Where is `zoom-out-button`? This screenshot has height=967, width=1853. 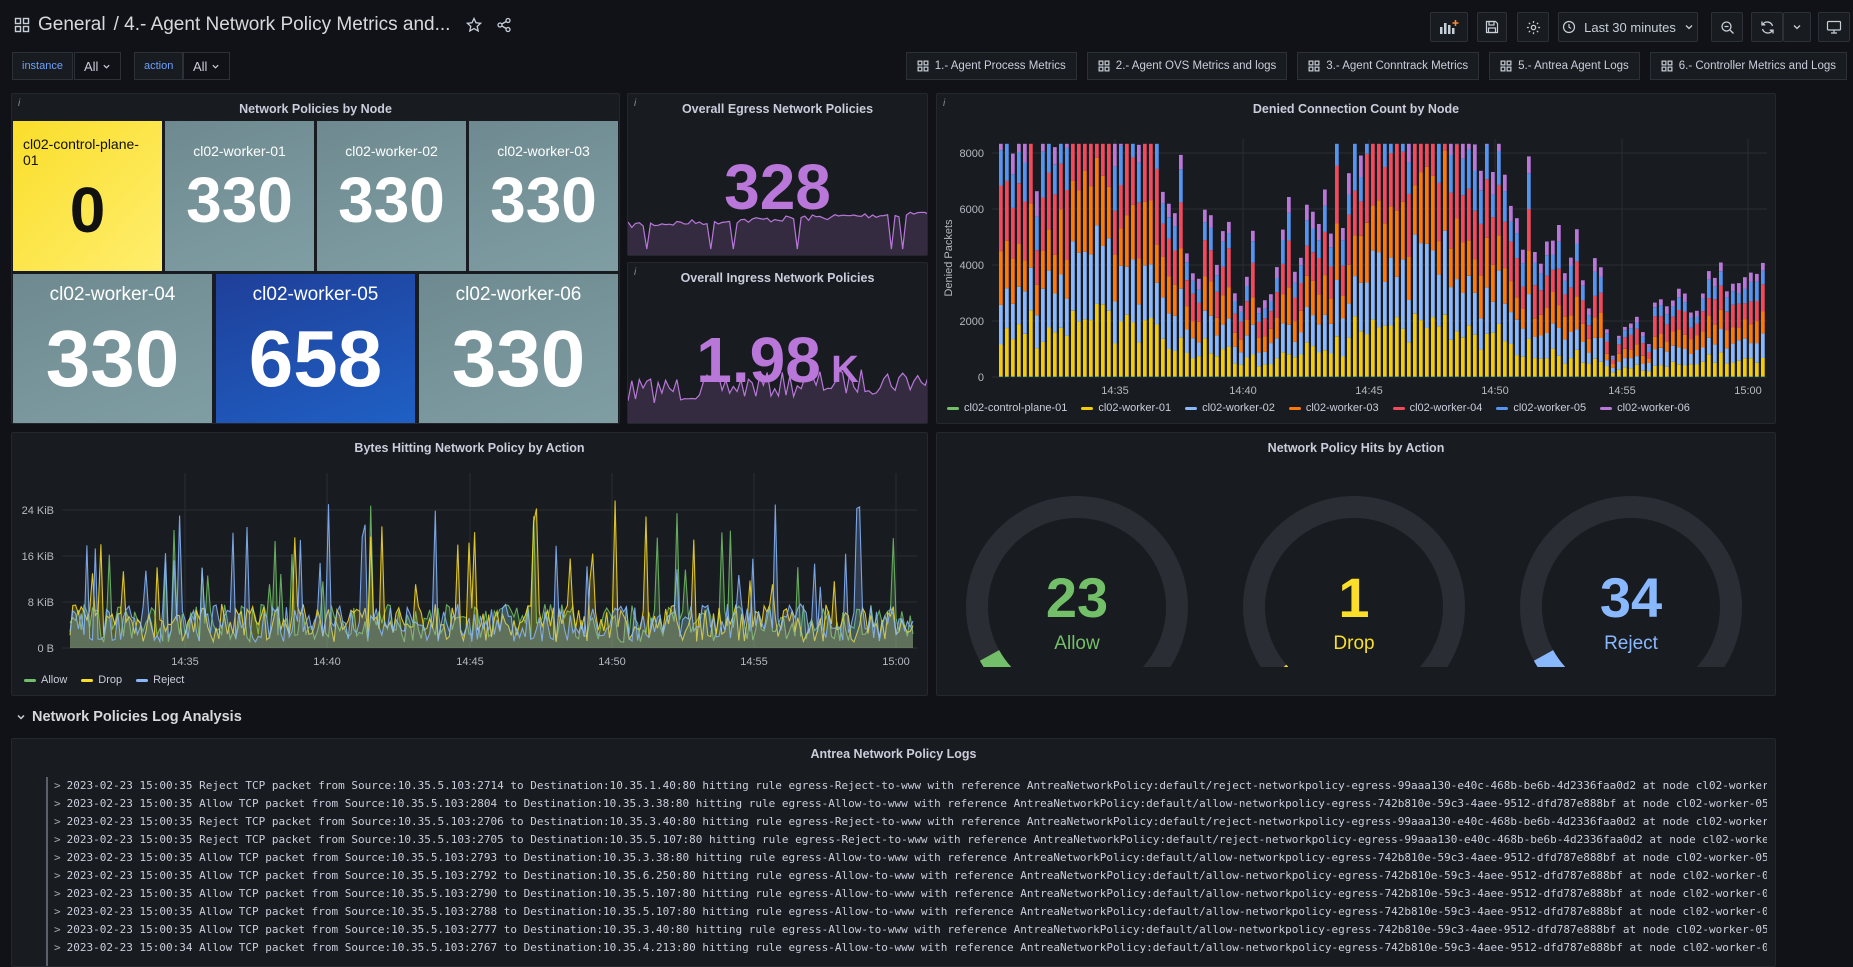 zoom-out-button is located at coordinates (1727, 27).